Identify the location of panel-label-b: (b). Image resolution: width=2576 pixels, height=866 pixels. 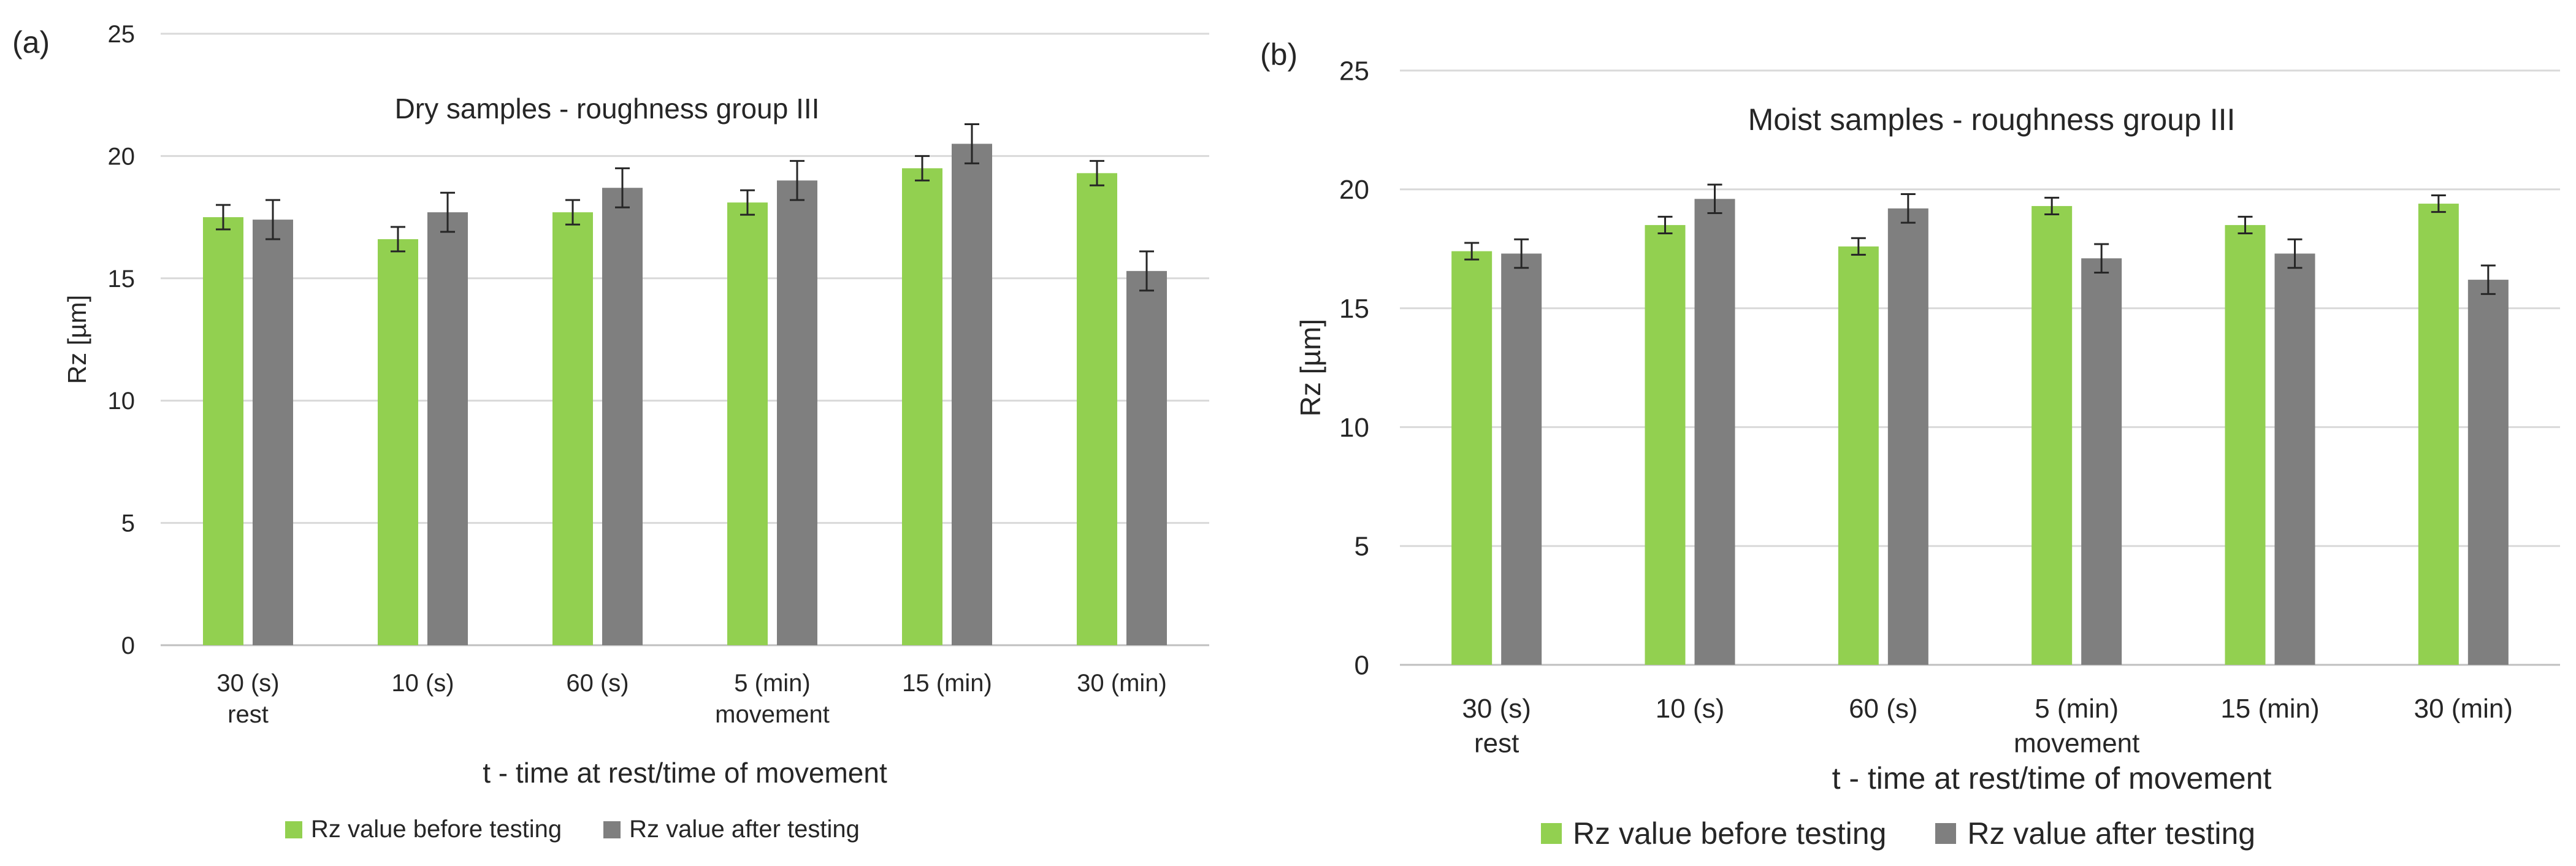
(1279, 54).